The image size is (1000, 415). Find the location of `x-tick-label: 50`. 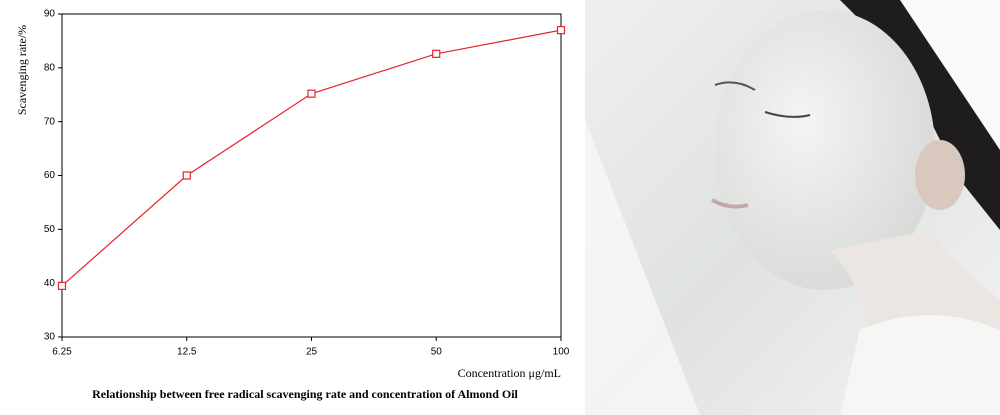

x-tick-label: 50 is located at coordinates (437, 352).